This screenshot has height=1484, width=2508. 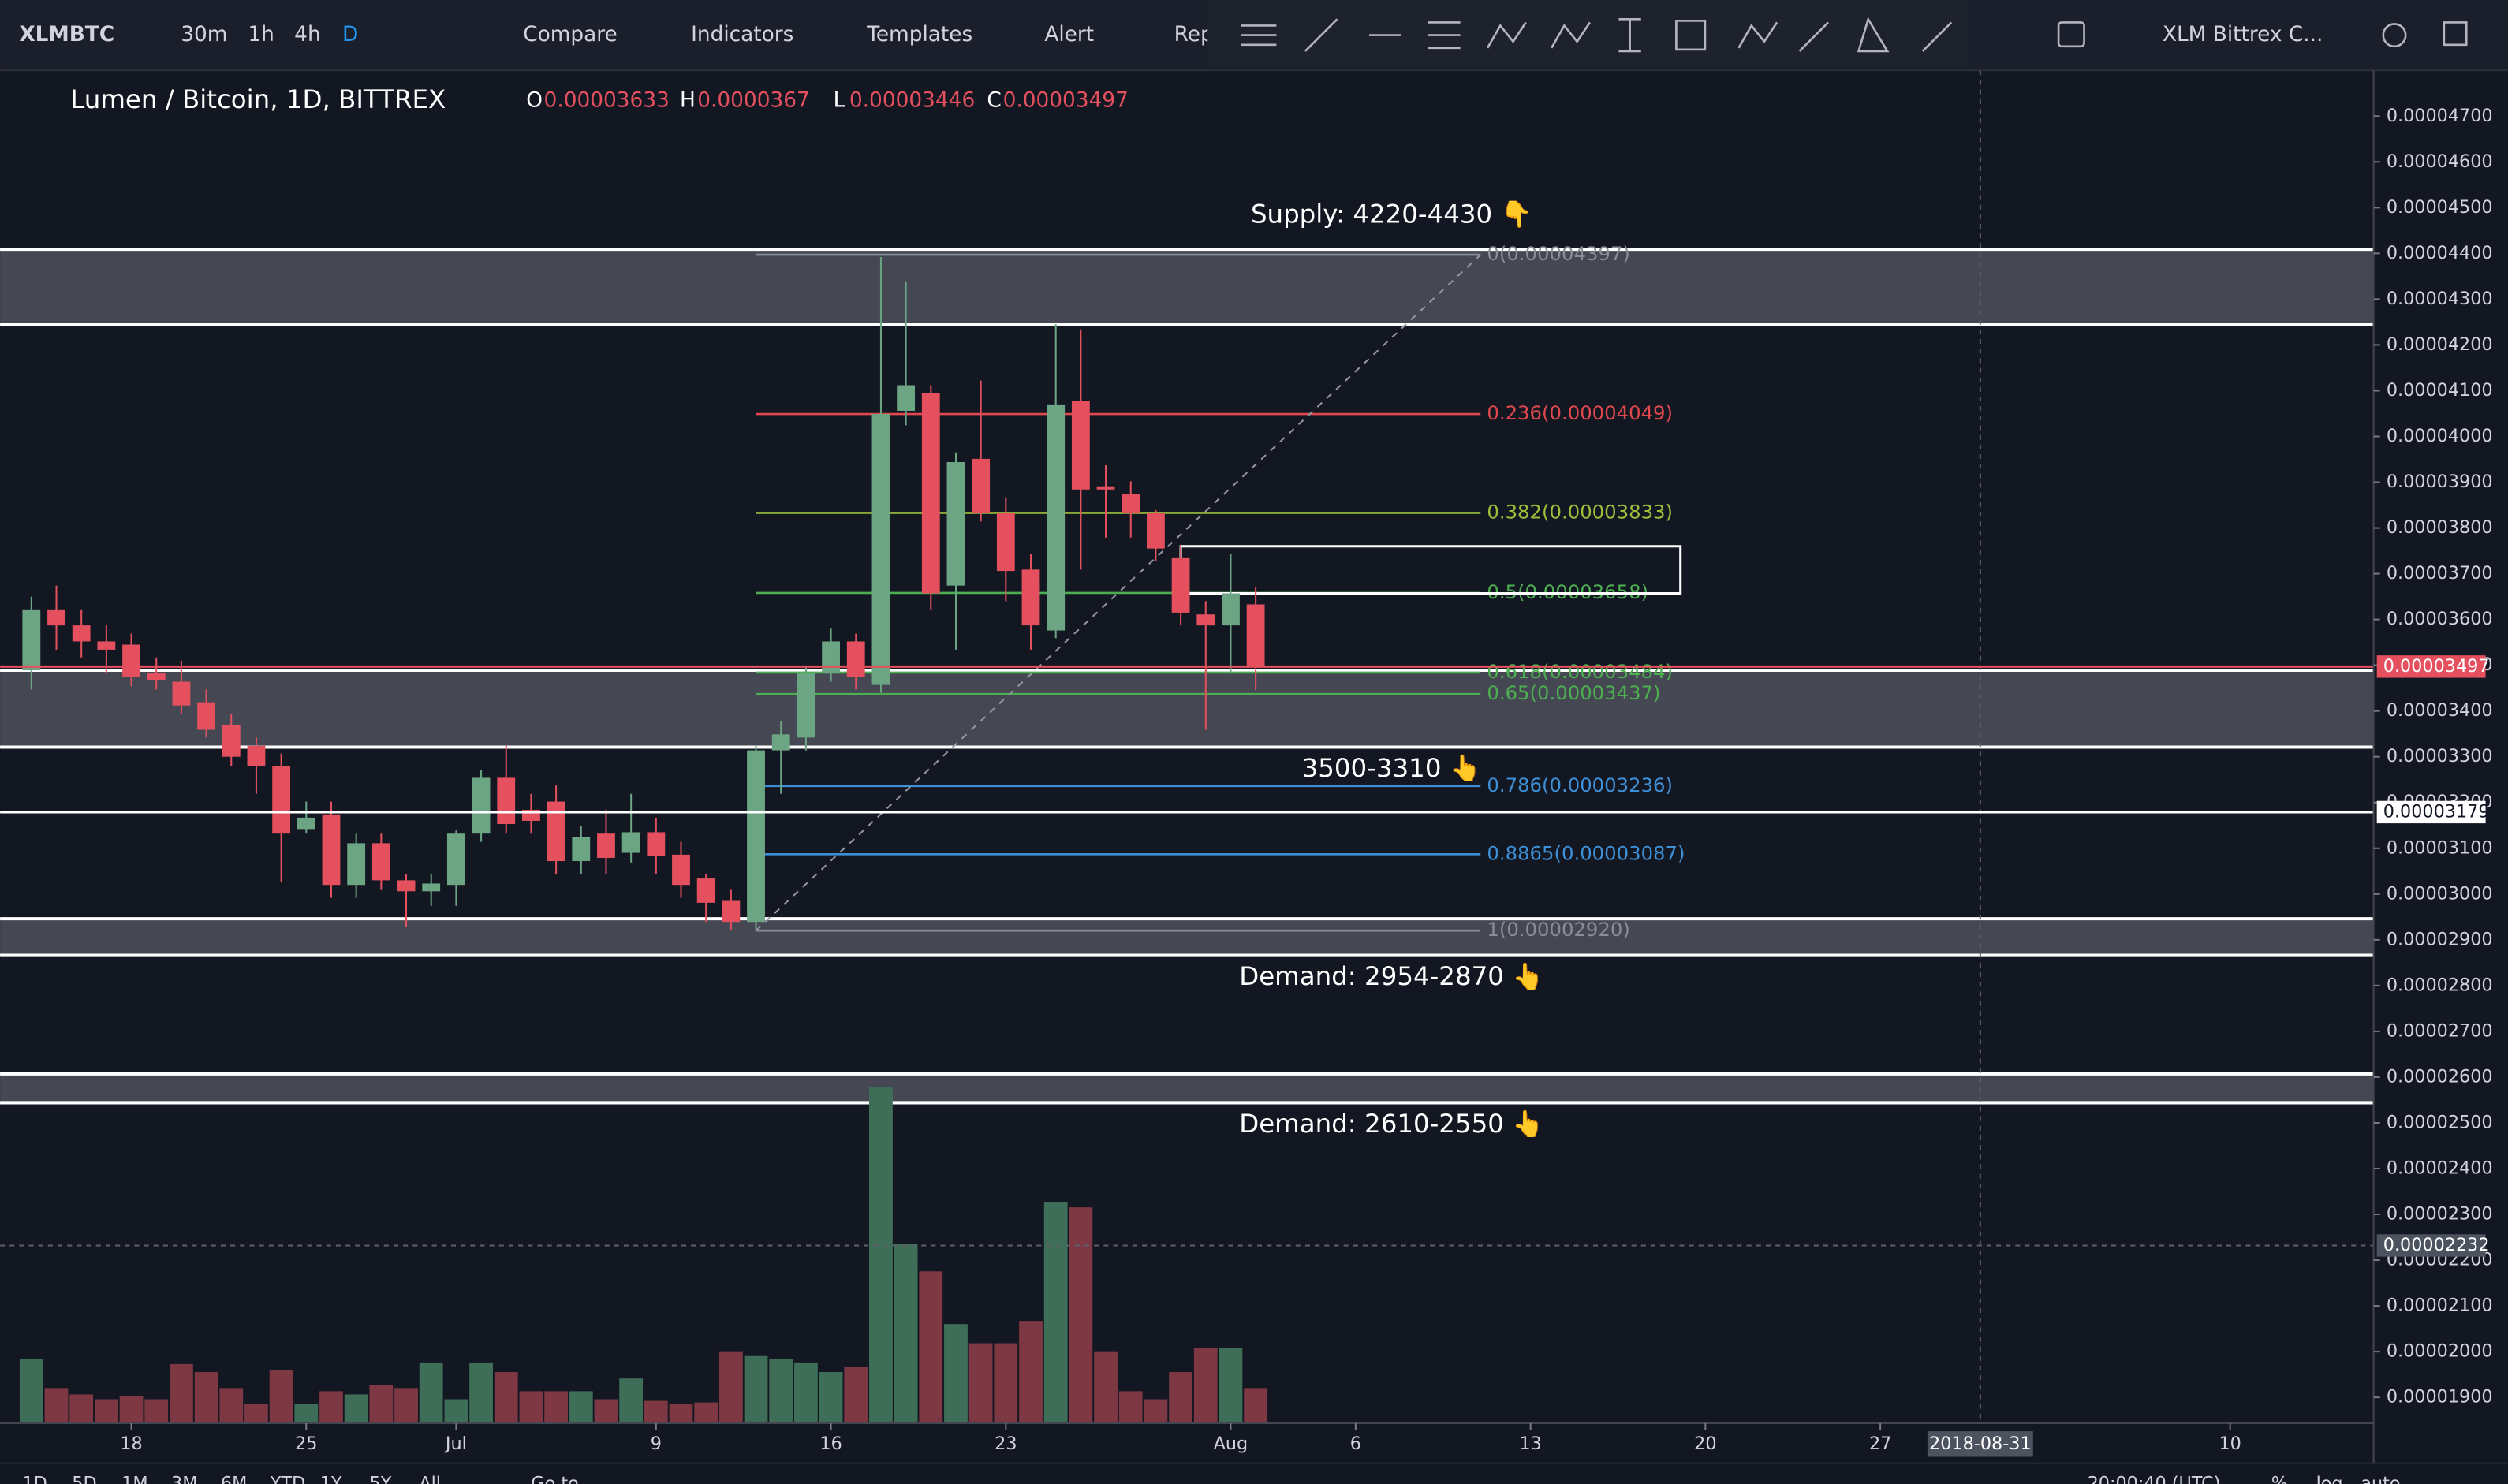 I want to click on toolbar-button: Compare, so click(x=570, y=35).